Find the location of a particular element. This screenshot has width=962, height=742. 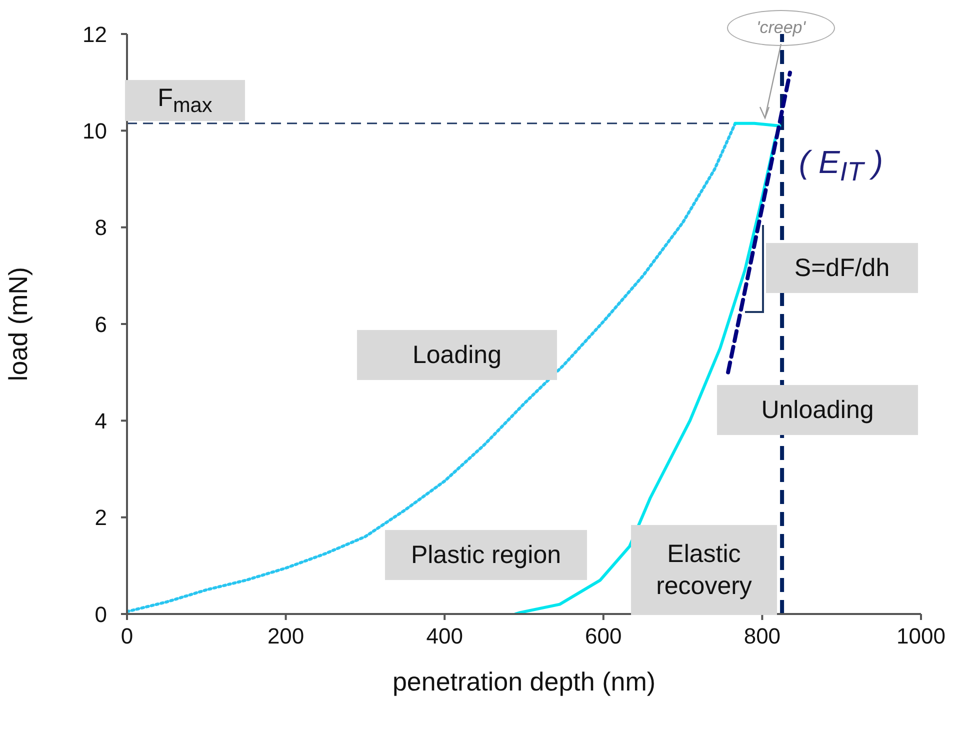

x-tick-label: 600 is located at coordinates (603, 636).